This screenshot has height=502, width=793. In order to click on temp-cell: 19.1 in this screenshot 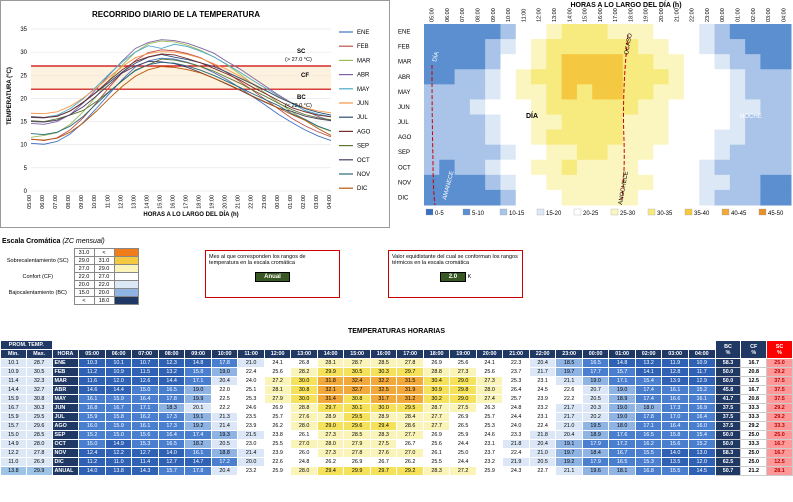, I will do `click(569, 444)`.